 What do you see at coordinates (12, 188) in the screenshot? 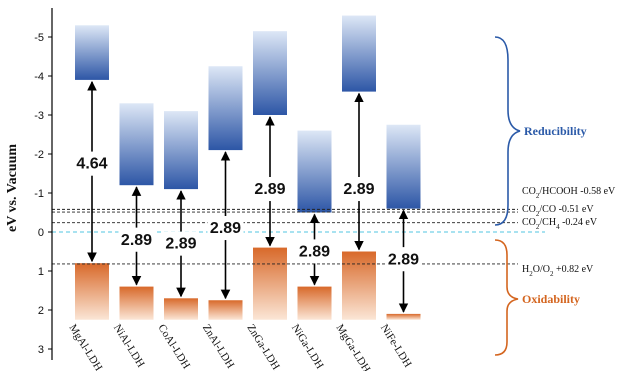
I see `y-axis-label: eV vs. Vacuum` at bounding box center [12, 188].